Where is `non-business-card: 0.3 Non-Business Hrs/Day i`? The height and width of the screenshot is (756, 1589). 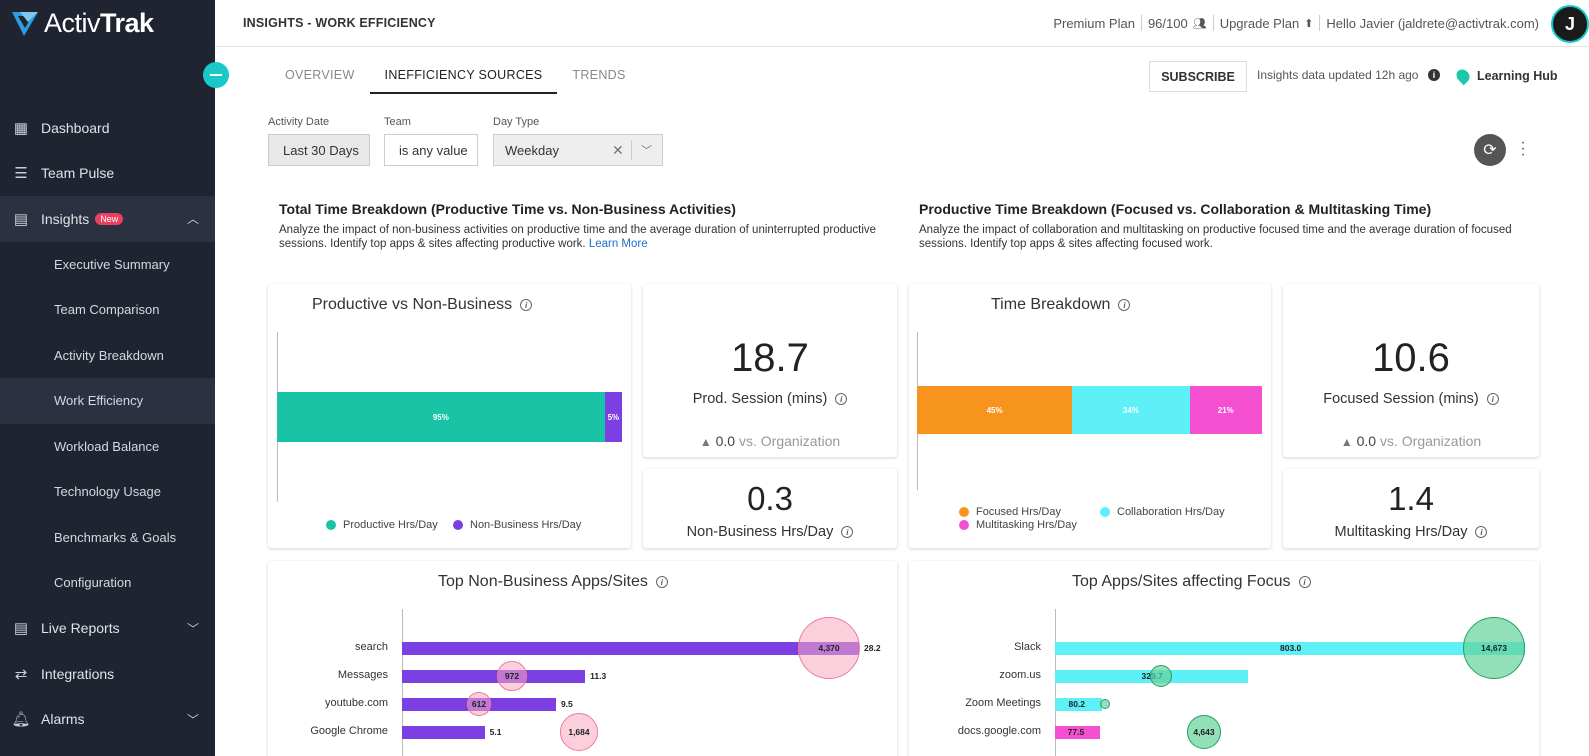 non-business-card: 0.3 Non-Business Hrs/Day i is located at coordinates (770, 508).